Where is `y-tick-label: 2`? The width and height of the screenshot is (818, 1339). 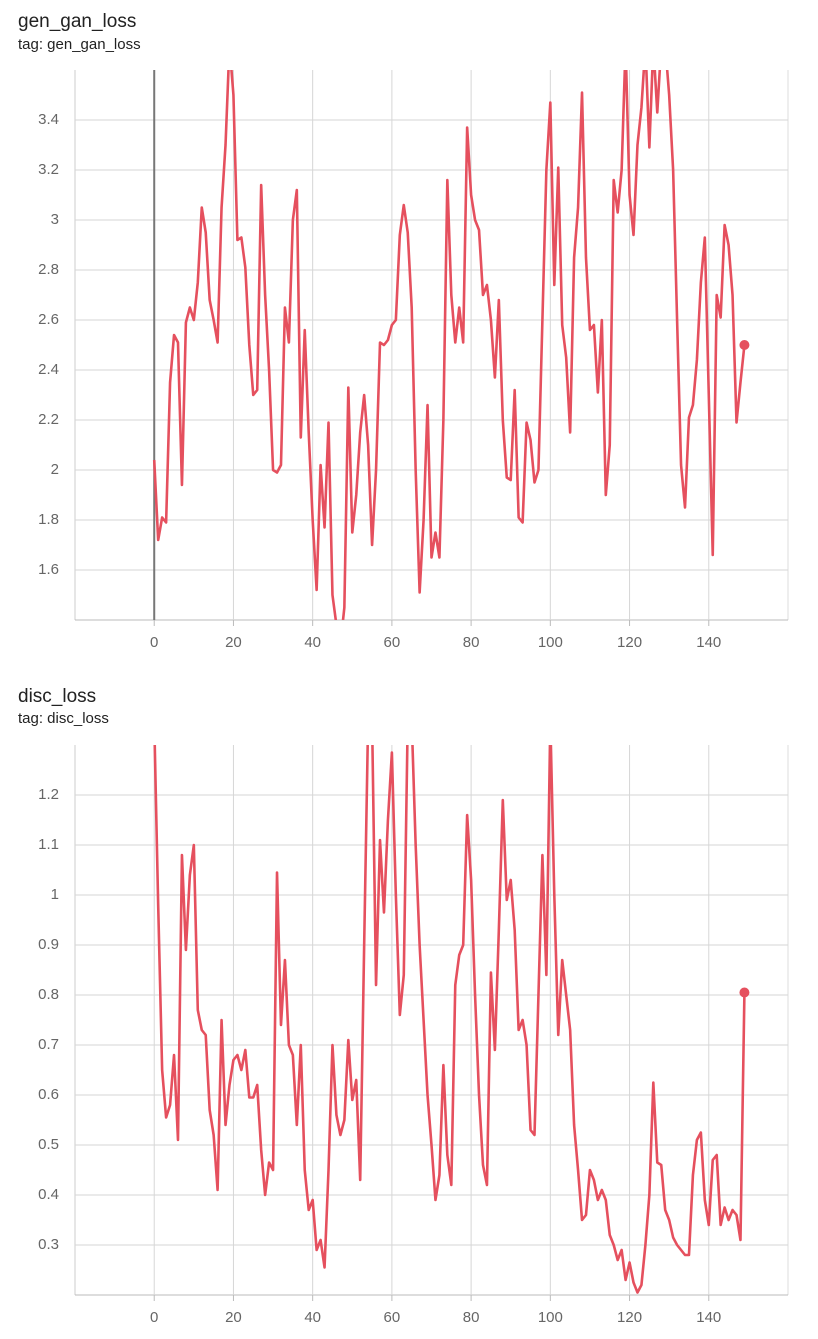 y-tick-label: 2 is located at coordinates (55, 469).